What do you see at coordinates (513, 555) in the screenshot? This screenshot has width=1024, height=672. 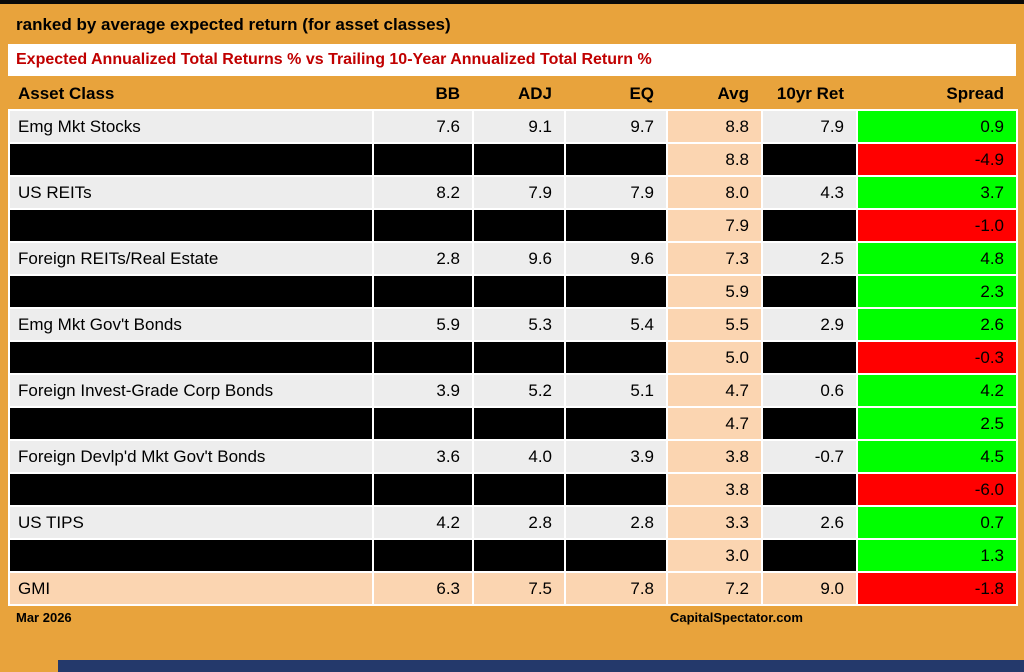 I see `table-row: 3.0 1.3` at bounding box center [513, 555].